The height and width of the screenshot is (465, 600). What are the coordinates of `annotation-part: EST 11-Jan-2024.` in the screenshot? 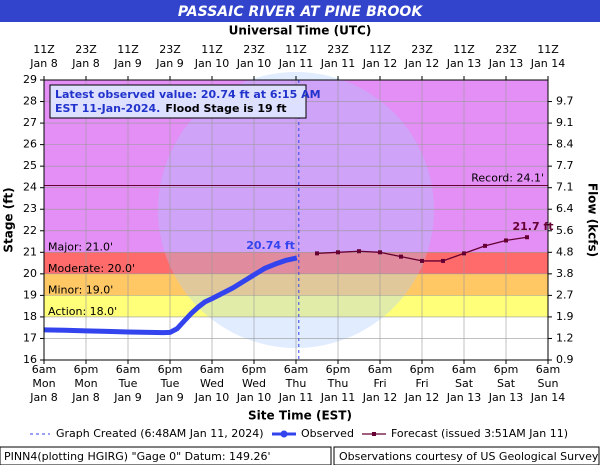 It's located at (107, 108).